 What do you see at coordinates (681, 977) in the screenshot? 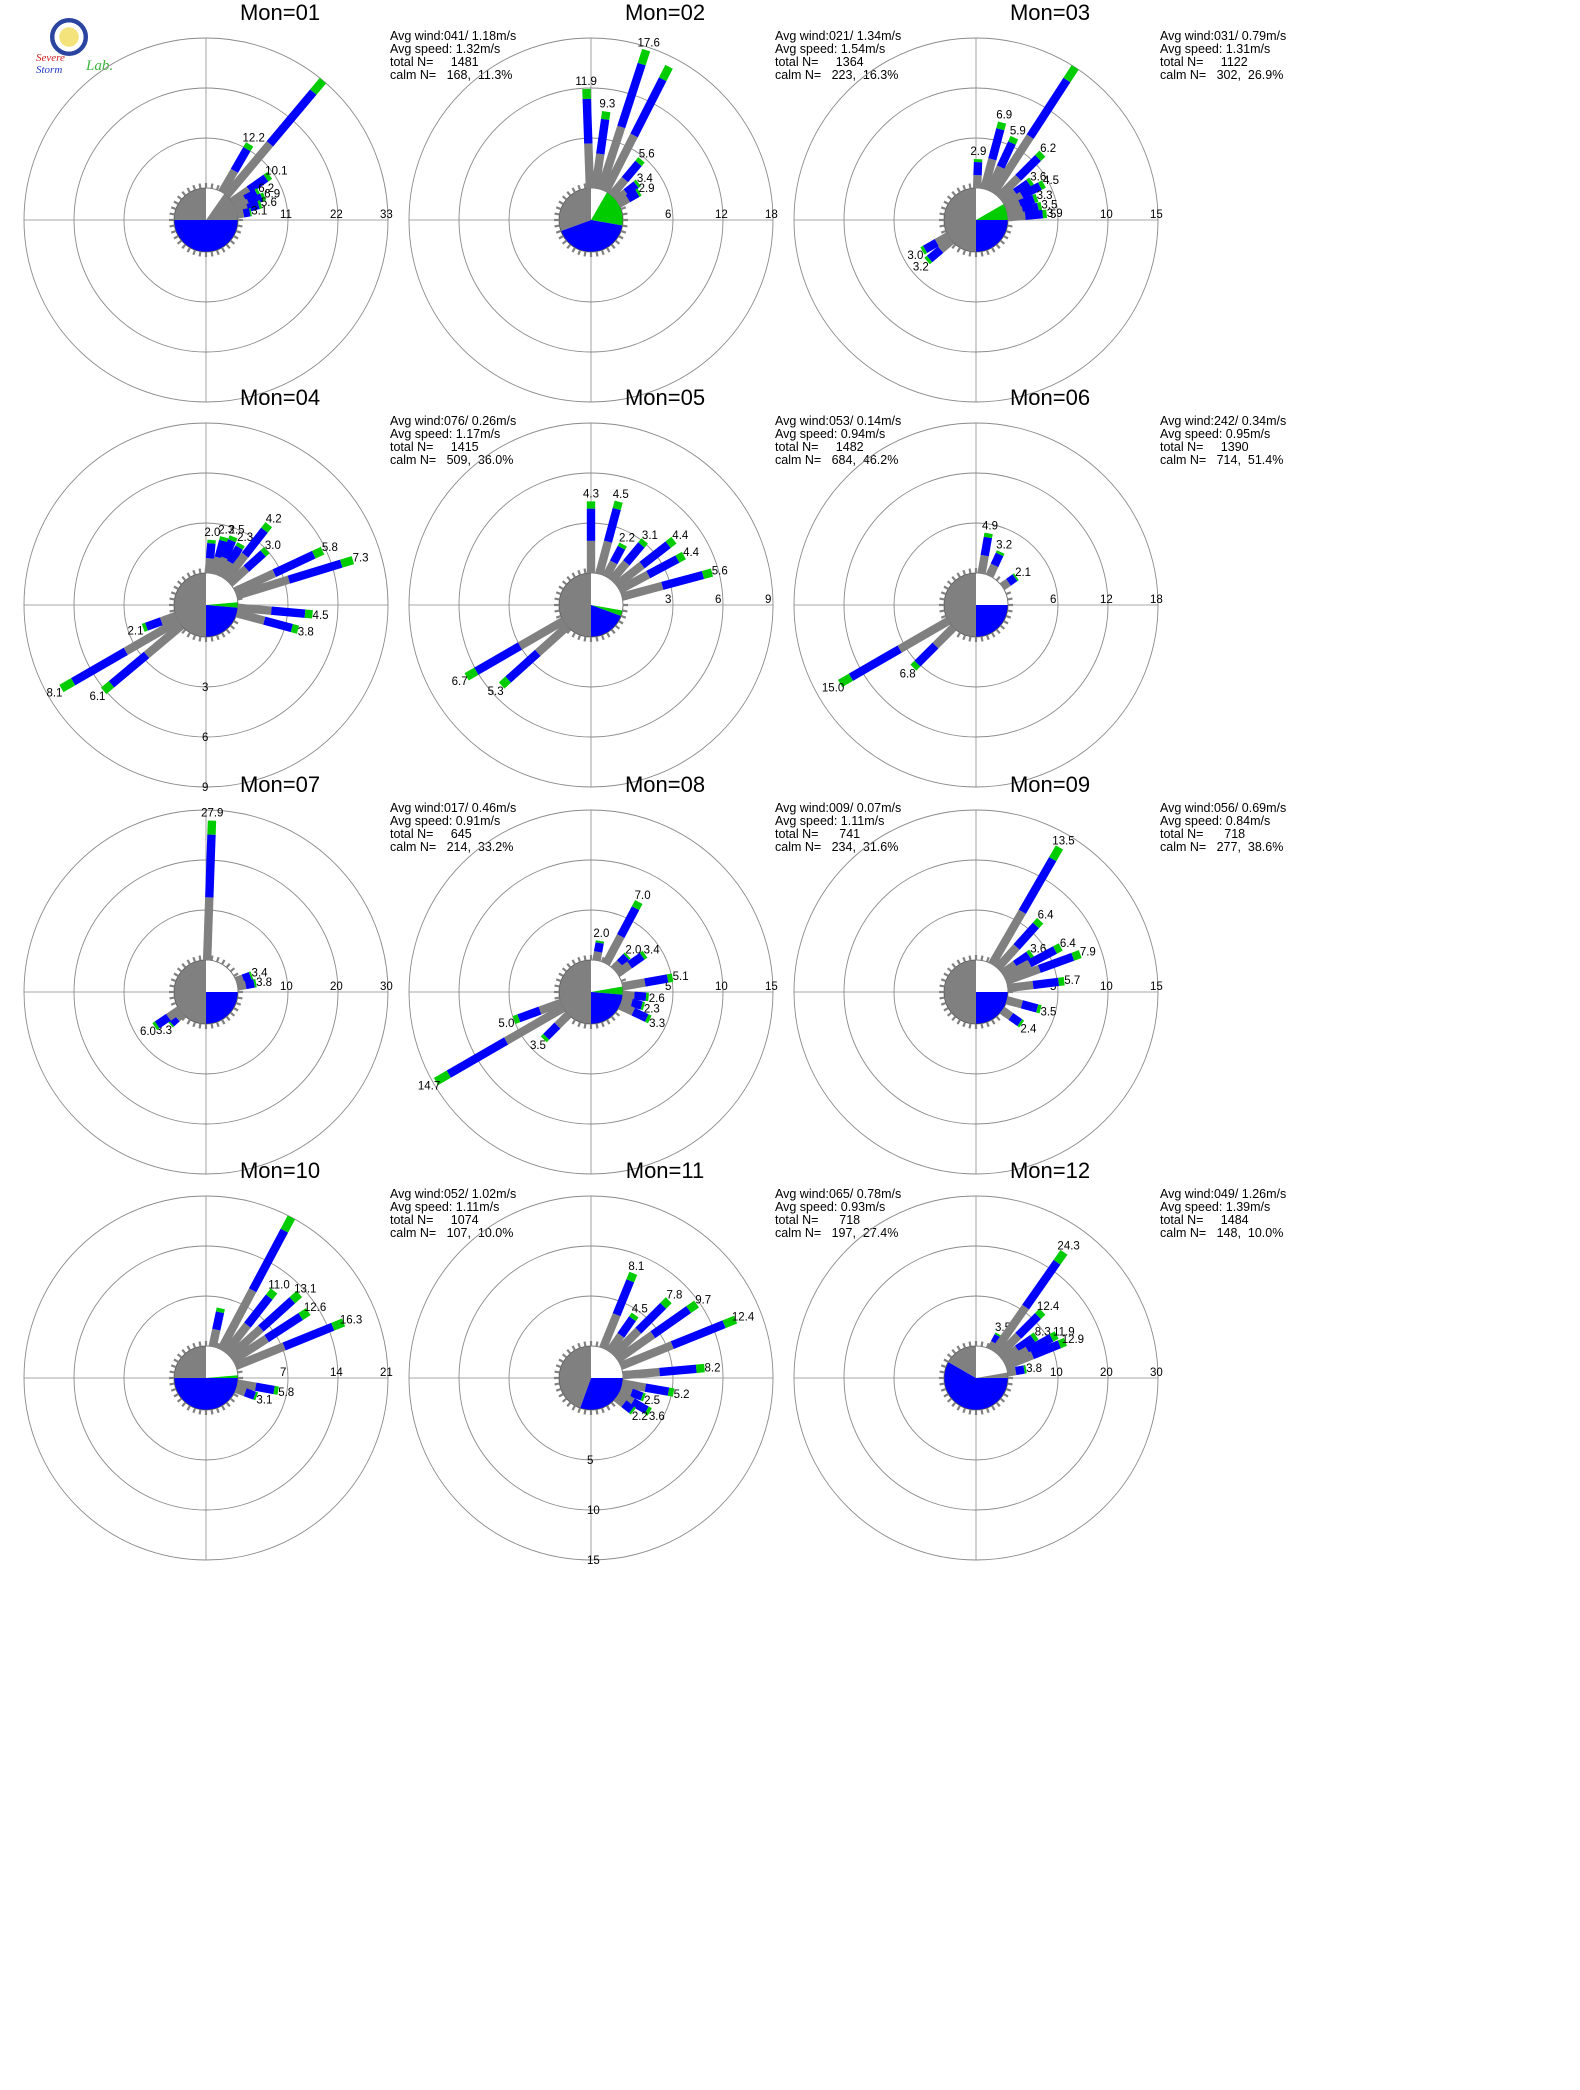
I see `petal-value-label: 5.1` at bounding box center [681, 977].